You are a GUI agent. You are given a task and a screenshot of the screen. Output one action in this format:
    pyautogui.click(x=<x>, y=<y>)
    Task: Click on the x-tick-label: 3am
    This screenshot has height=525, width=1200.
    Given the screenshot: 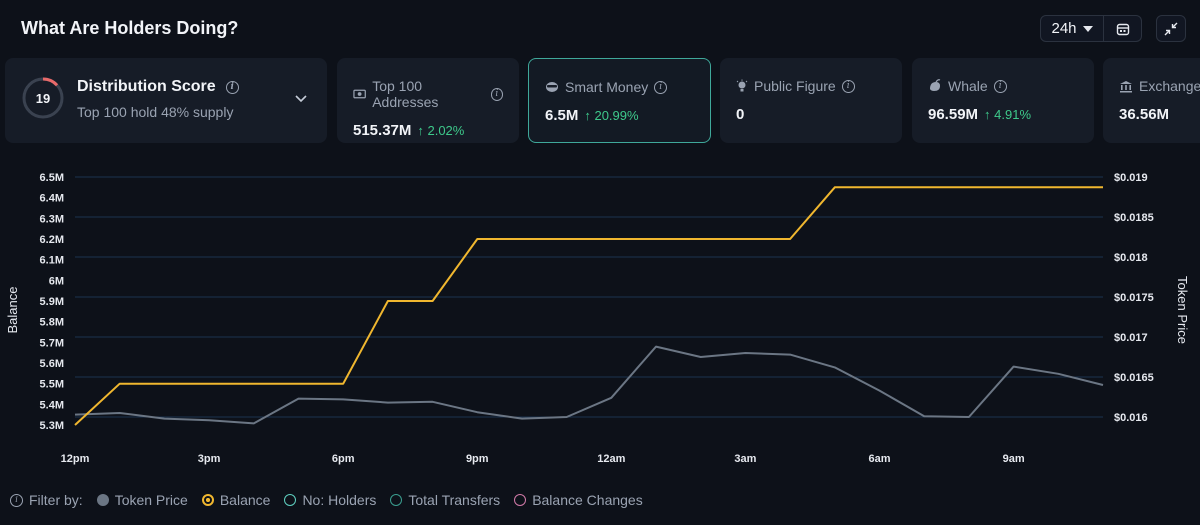 What is the action you would take?
    pyautogui.click(x=745, y=459)
    